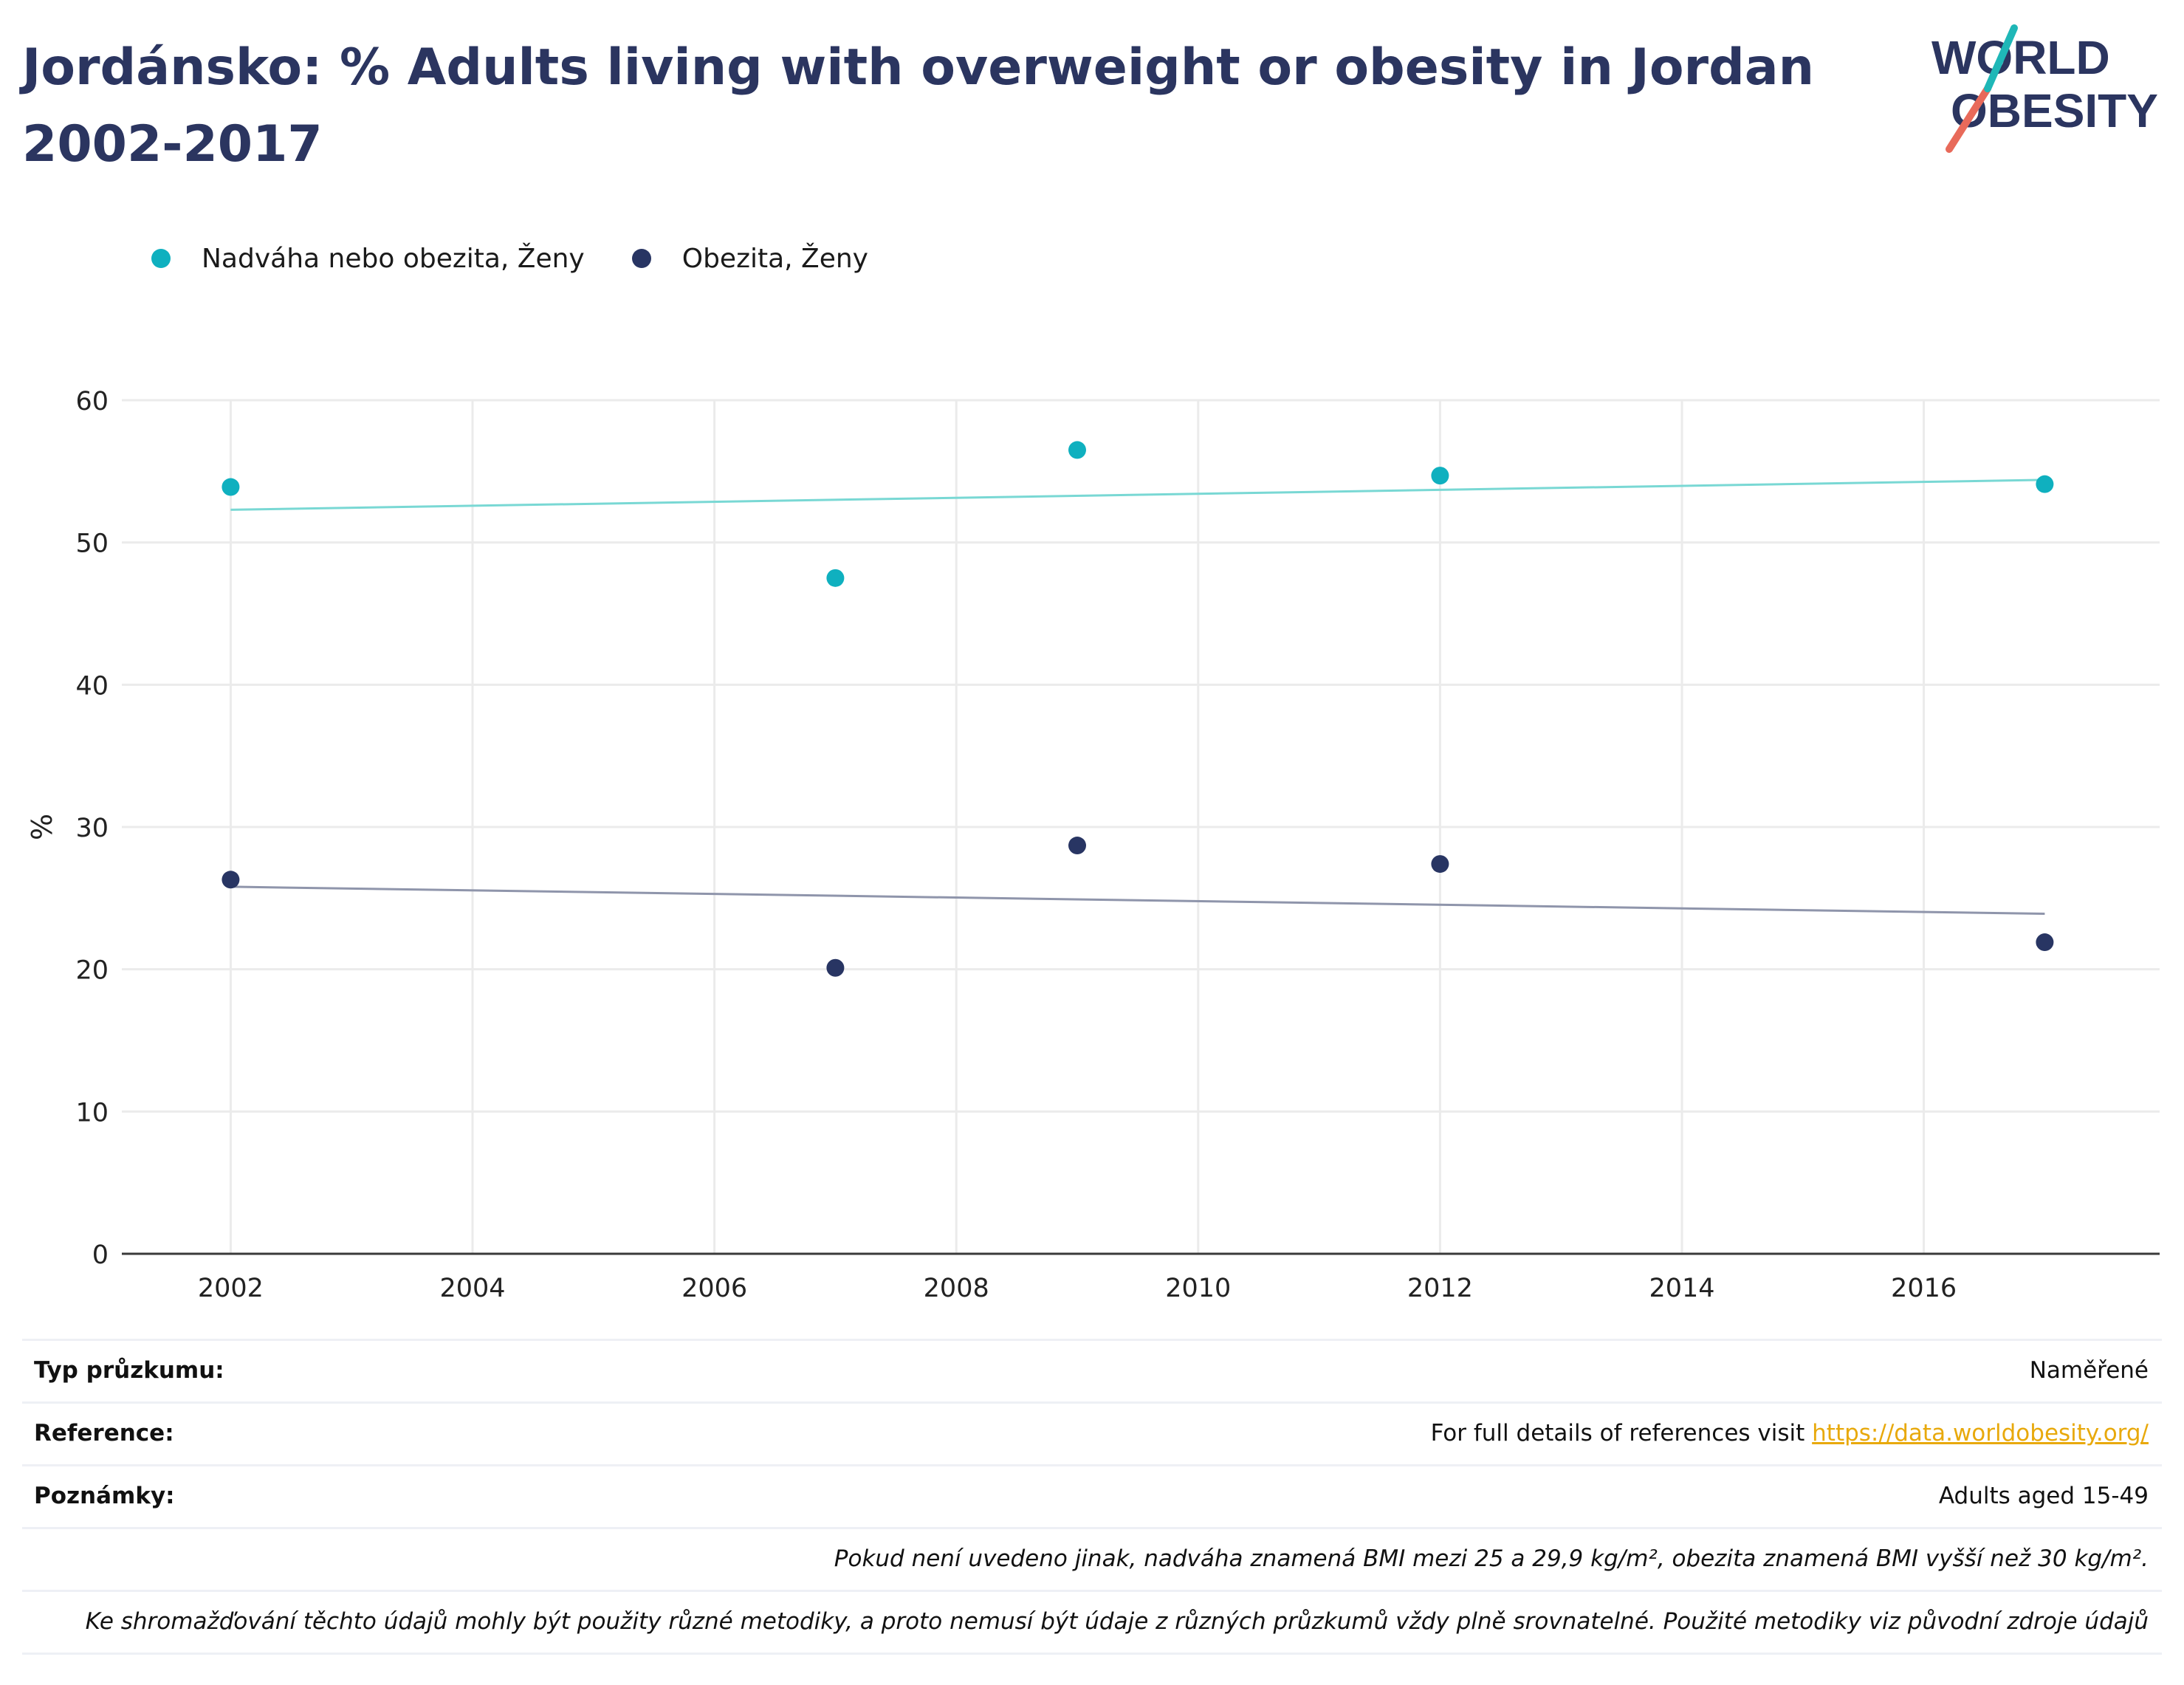 The height and width of the screenshot is (1685, 2184). Describe the element at coordinates (641, 258) in the screenshot. I see `legend-marker-obesity` at that location.